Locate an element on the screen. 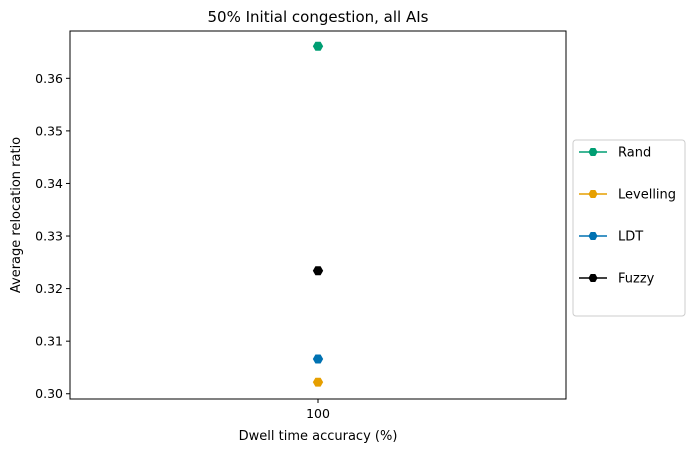 This screenshot has width=695, height=453. data-point-ldt is located at coordinates (318, 359).